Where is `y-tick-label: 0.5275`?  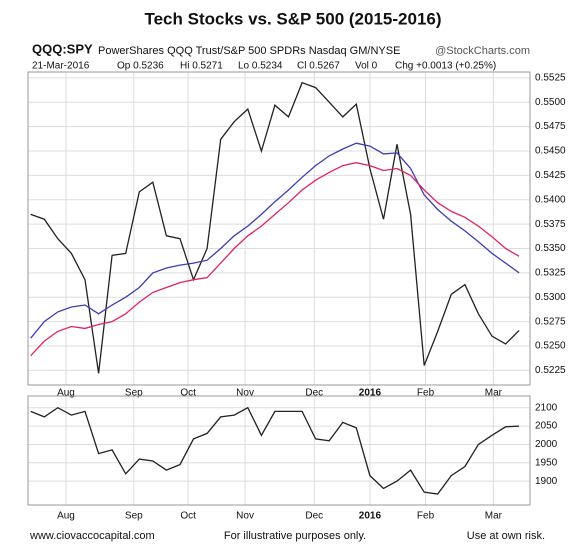
y-tick-label: 0.5275 is located at coordinates (550, 321).